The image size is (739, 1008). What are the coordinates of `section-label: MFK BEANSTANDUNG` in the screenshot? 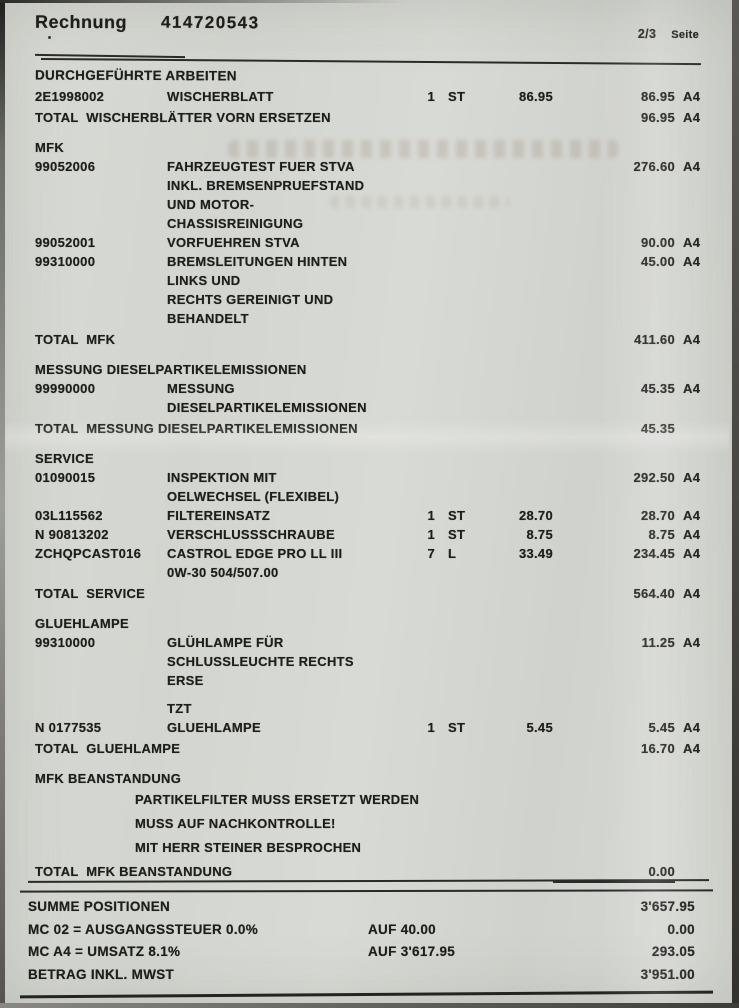 It's located at (108, 778).